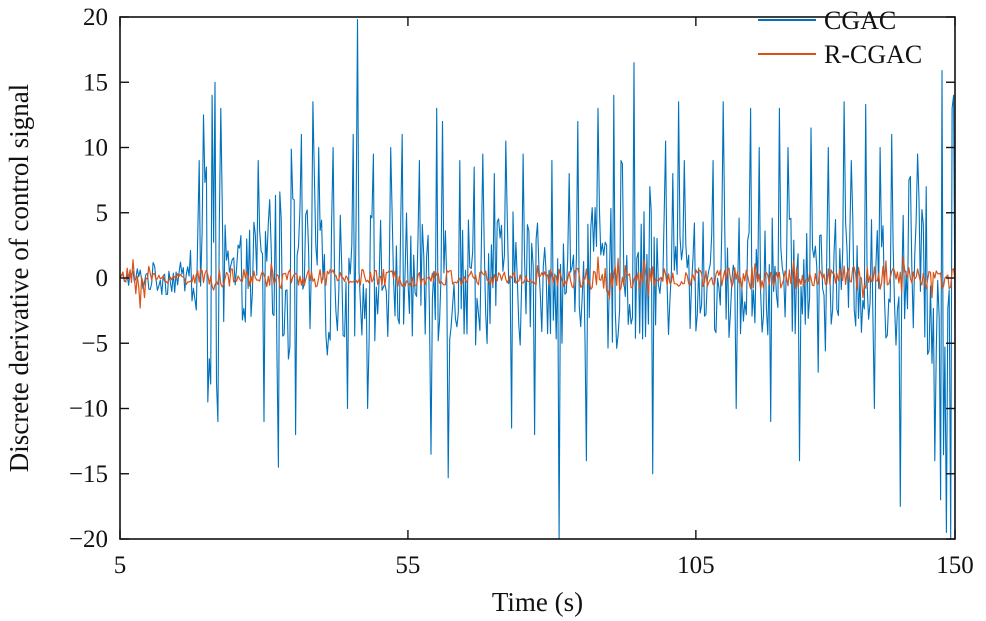  Describe the element at coordinates (102, 213) in the screenshot. I see `y-tick-label: 5` at that location.